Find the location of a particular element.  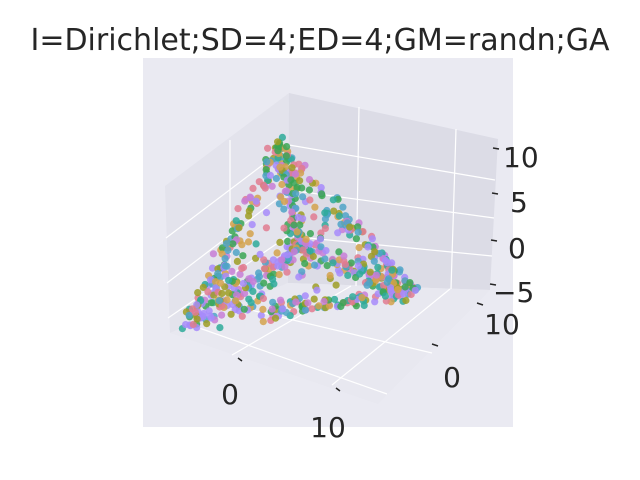

x-tick-label: 0 is located at coordinates (230, 394).